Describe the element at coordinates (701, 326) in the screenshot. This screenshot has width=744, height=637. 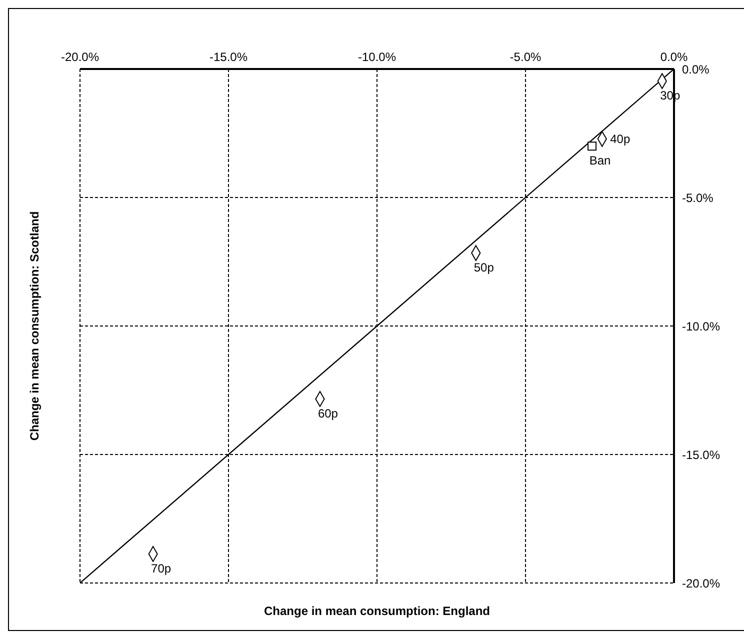
I see `y-tick-label: -10.0%` at that location.